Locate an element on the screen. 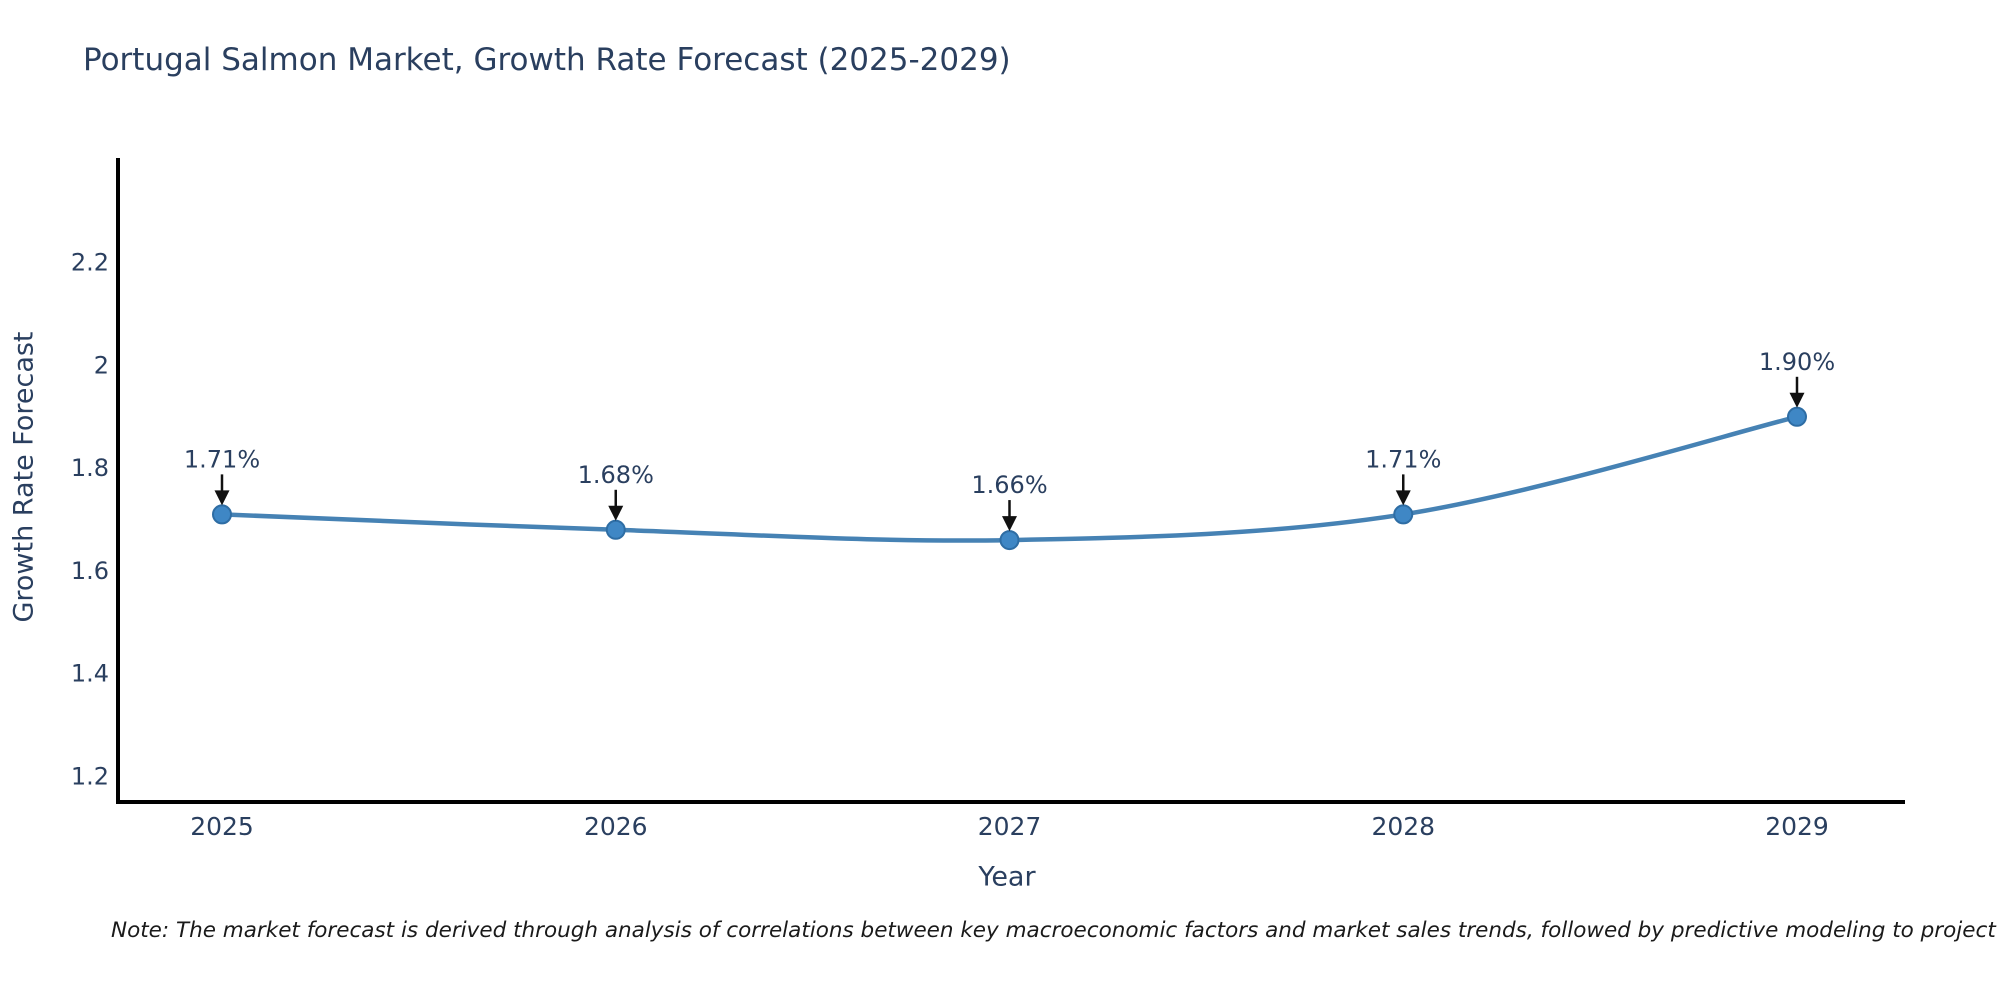 This screenshot has width=2000, height=1000. y-tick-label: 1.6 is located at coordinates (90, 571).